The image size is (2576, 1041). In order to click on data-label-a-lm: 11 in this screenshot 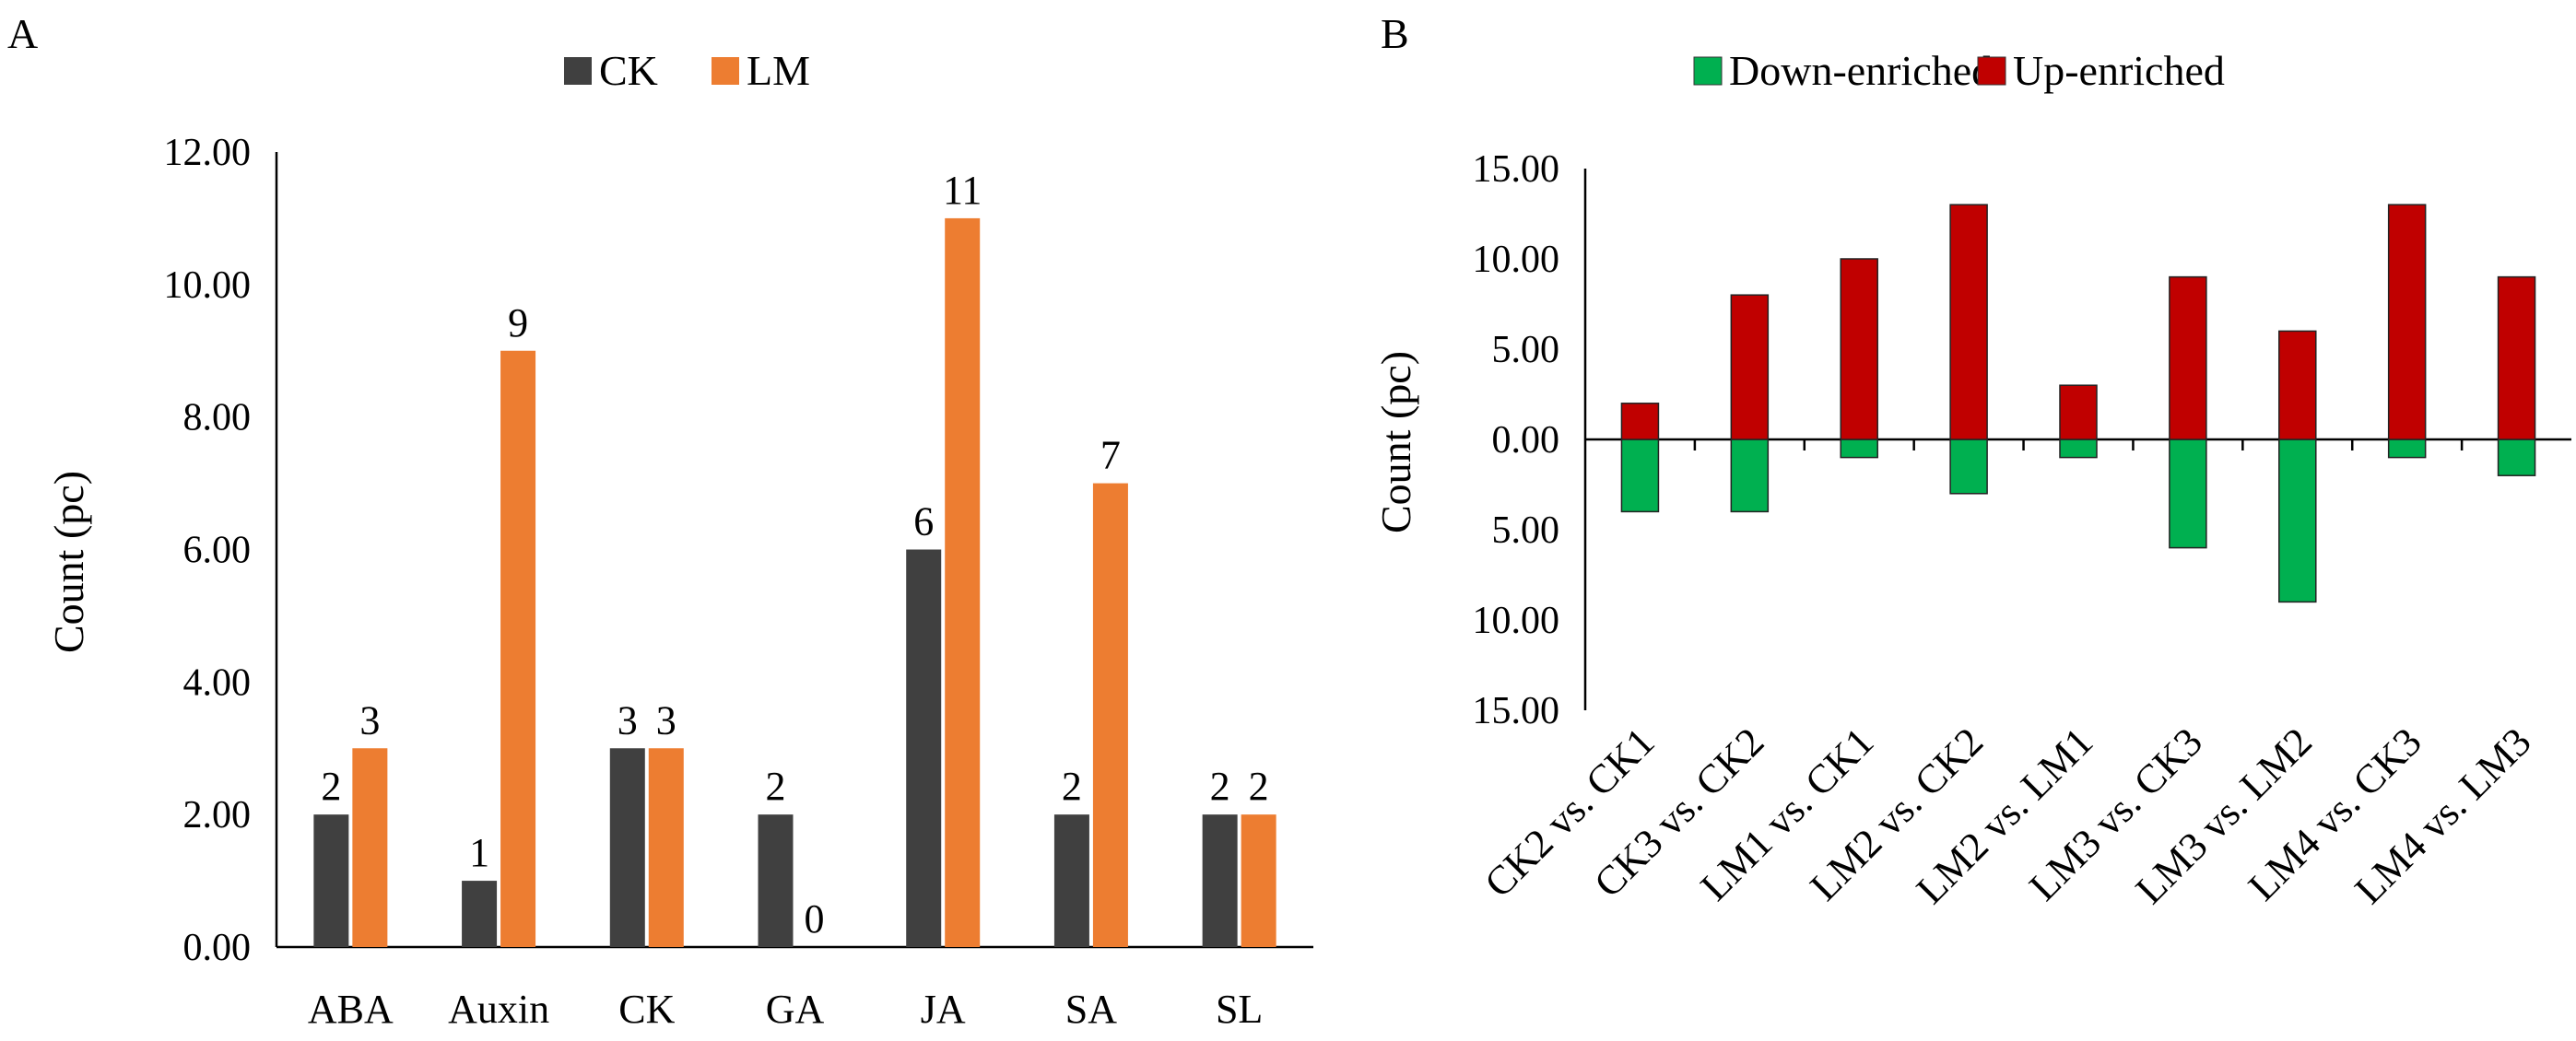, I will do `click(962, 190)`.